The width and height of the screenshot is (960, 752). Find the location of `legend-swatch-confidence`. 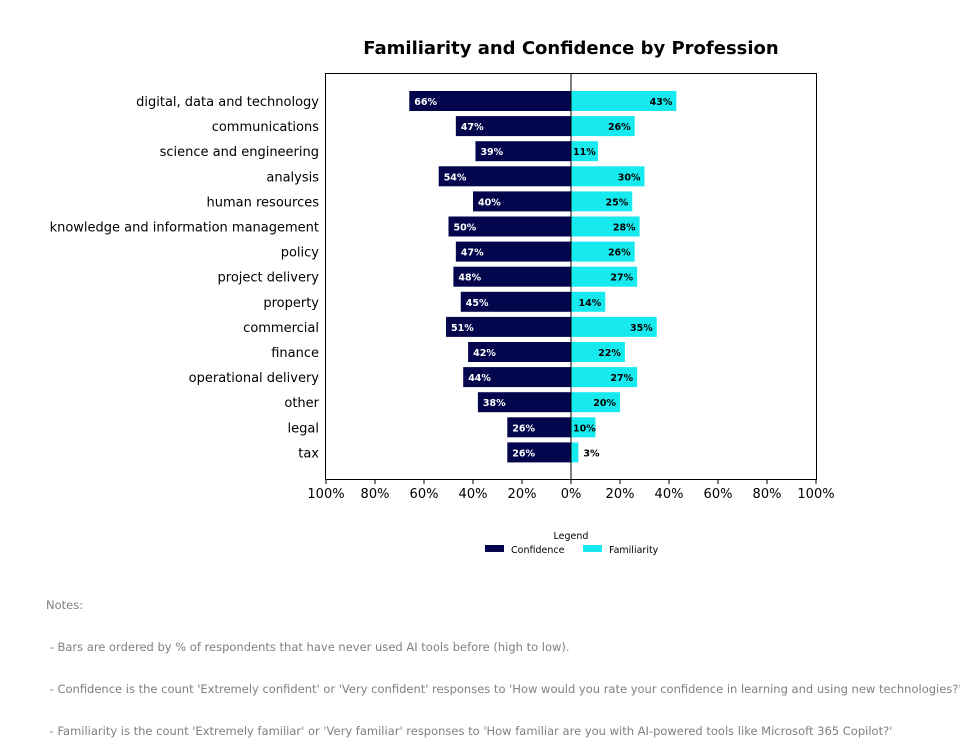

legend-swatch-confidence is located at coordinates (494, 548).